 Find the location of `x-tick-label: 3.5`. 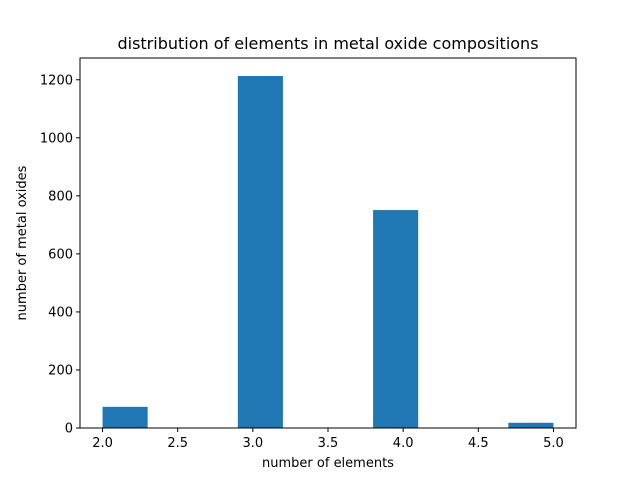

x-tick-label: 3.5 is located at coordinates (328, 443).